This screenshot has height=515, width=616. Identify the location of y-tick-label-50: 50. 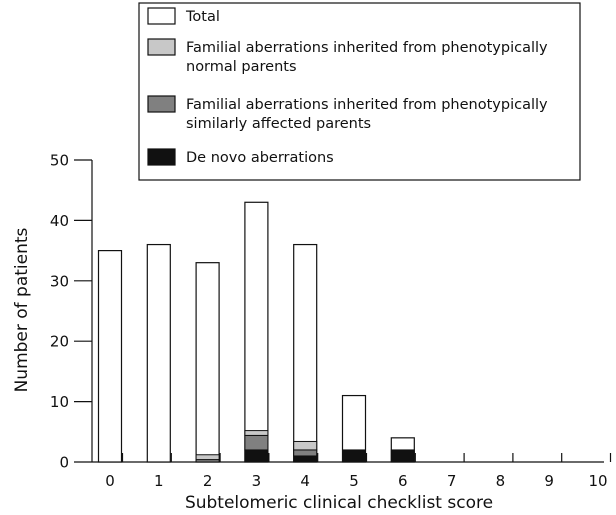
(59, 161).